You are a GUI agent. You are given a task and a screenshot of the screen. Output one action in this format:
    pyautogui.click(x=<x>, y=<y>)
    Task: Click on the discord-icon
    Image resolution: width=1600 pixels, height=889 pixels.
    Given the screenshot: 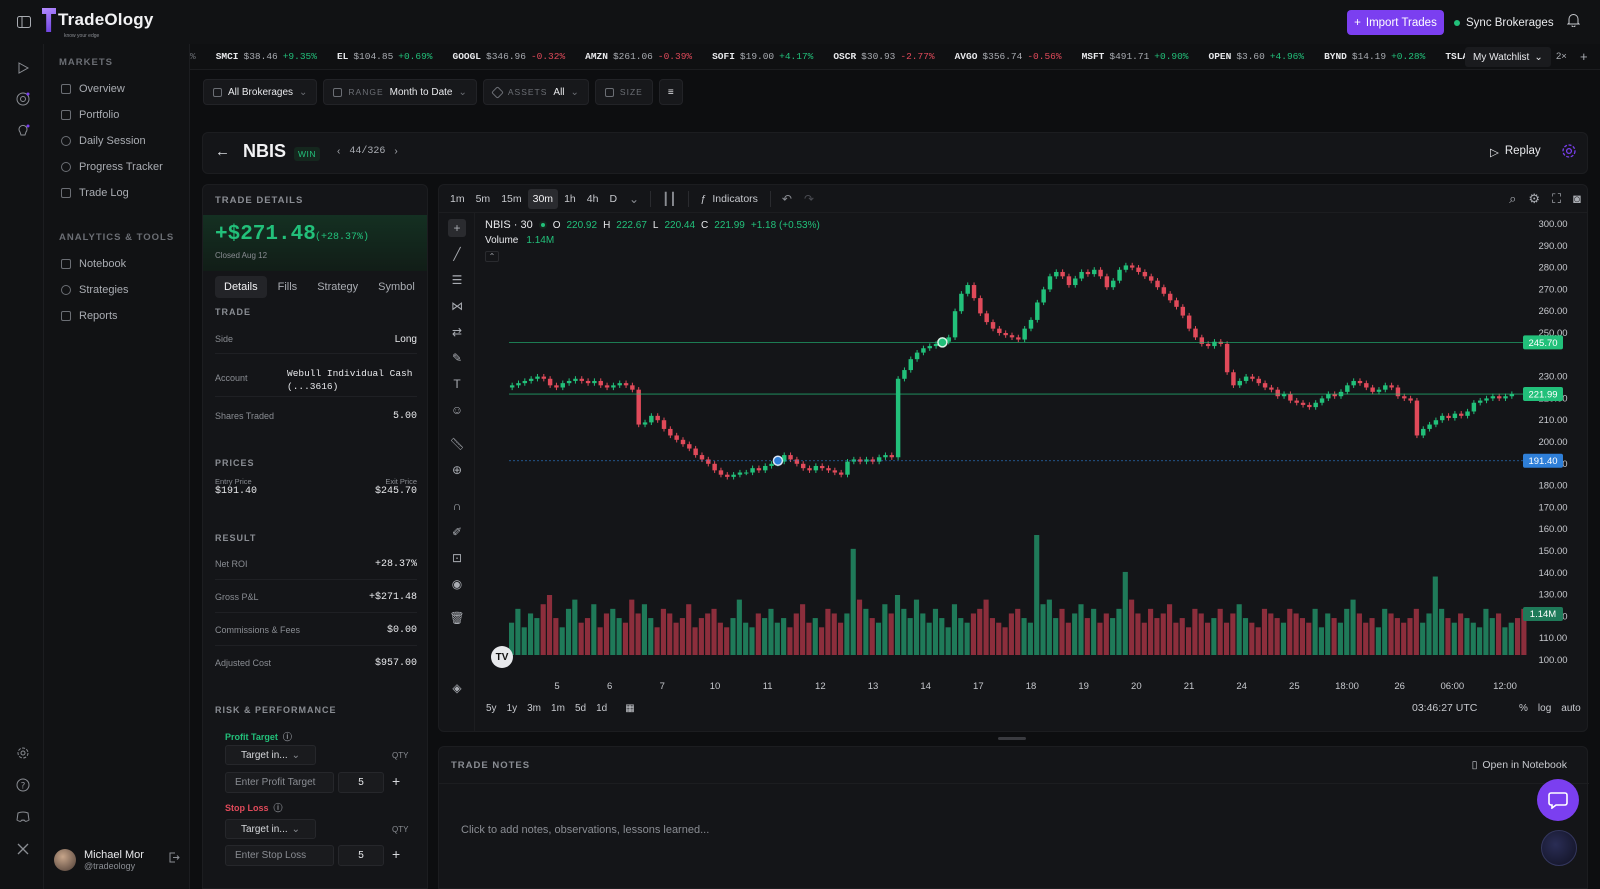 What is the action you would take?
    pyautogui.click(x=23, y=817)
    